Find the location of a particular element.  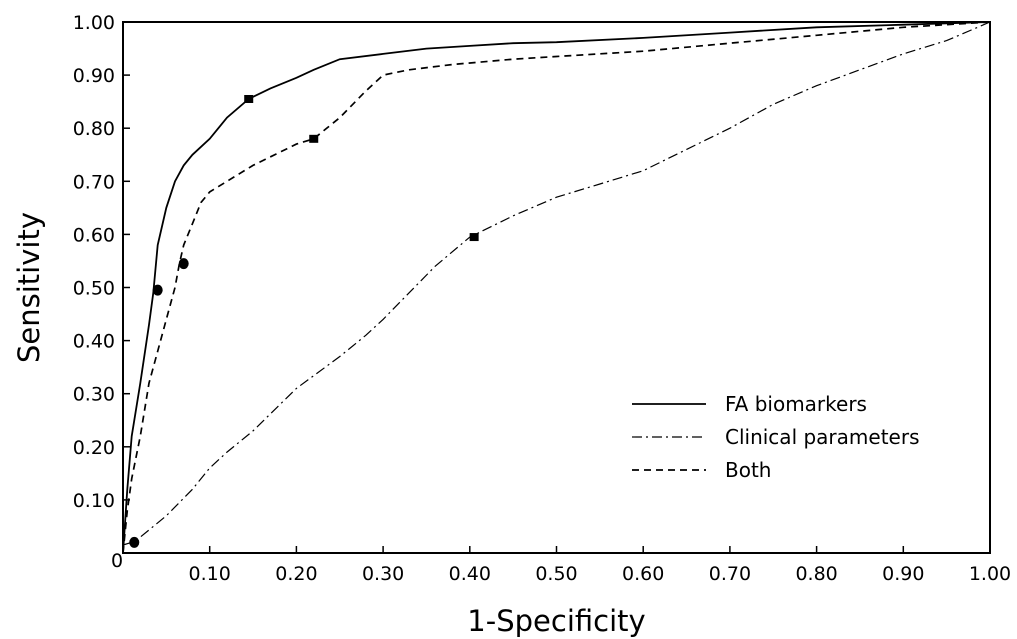

legend-label: FA biomarkers is located at coordinates (796, 404).